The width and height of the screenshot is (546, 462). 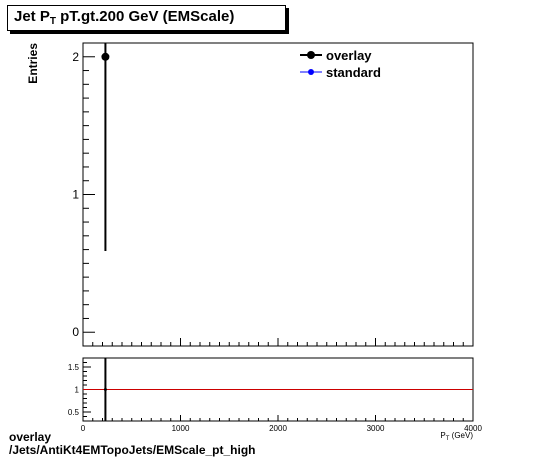 I want to click on title-box: Jet PT pT.gt.200 GeV (EMScale), so click(x=146, y=18).